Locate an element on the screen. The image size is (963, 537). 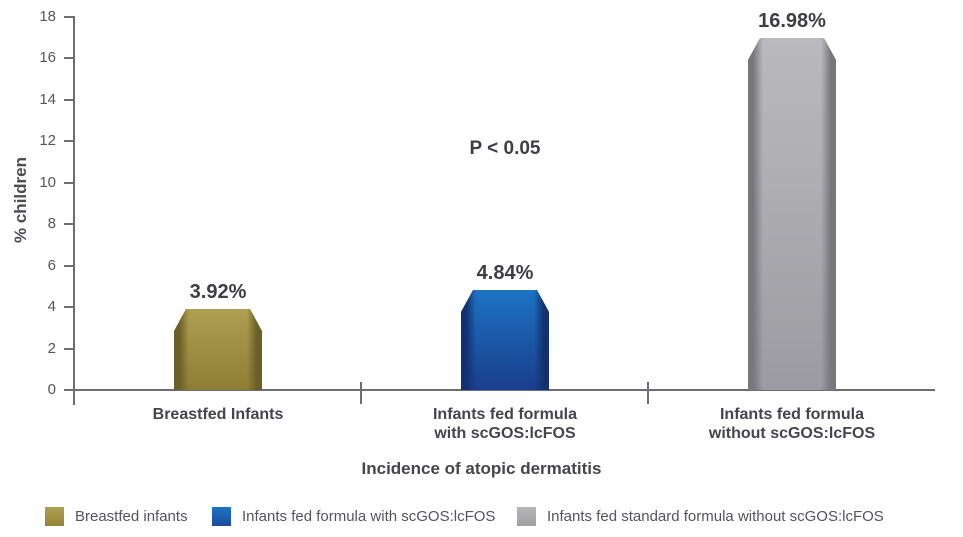
y-tick-label: 4 is located at coordinates (51, 306).